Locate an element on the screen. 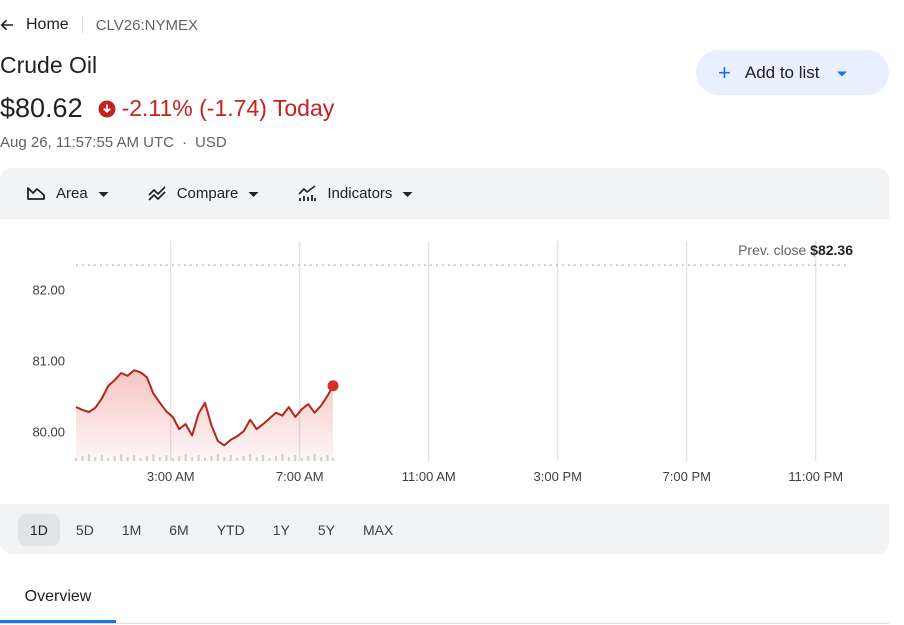 The image size is (904, 625). add-to-list-button: + Add to list is located at coordinates (792, 72).